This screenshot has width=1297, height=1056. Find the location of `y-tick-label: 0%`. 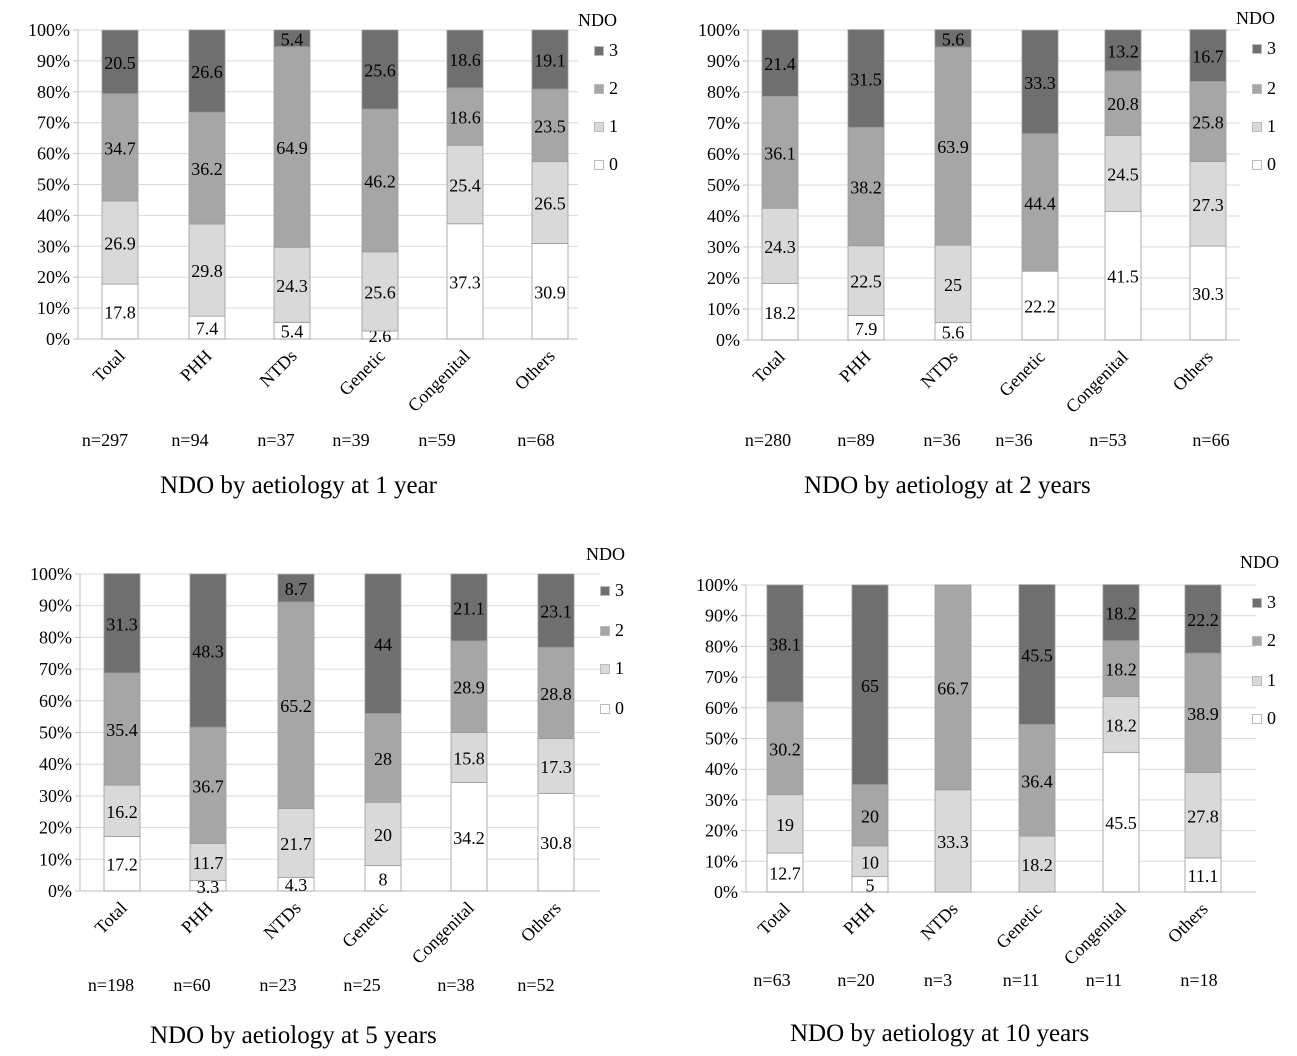

y-tick-label: 0% is located at coordinates (728, 340).